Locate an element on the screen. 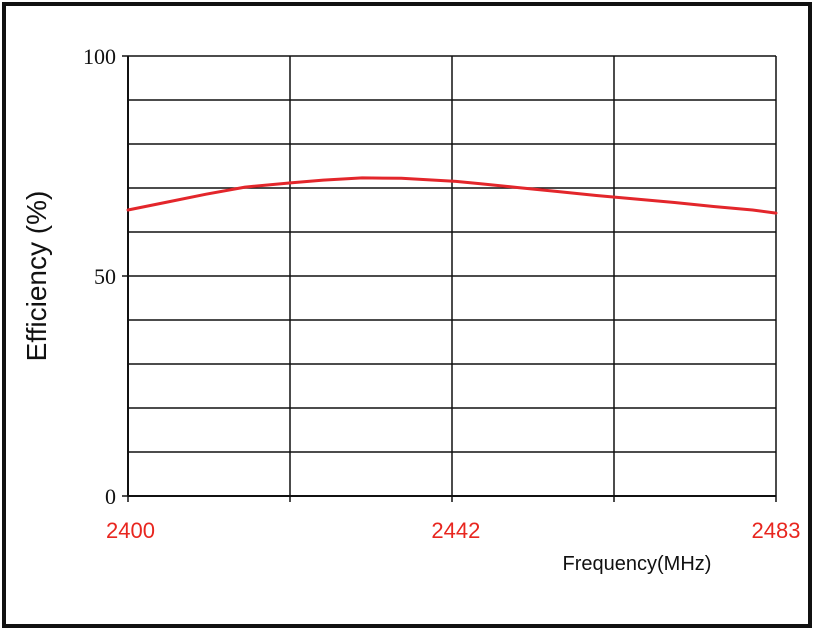 Image resolution: width=814 pixels, height=628 pixels. series-layer is located at coordinates (452, 195).